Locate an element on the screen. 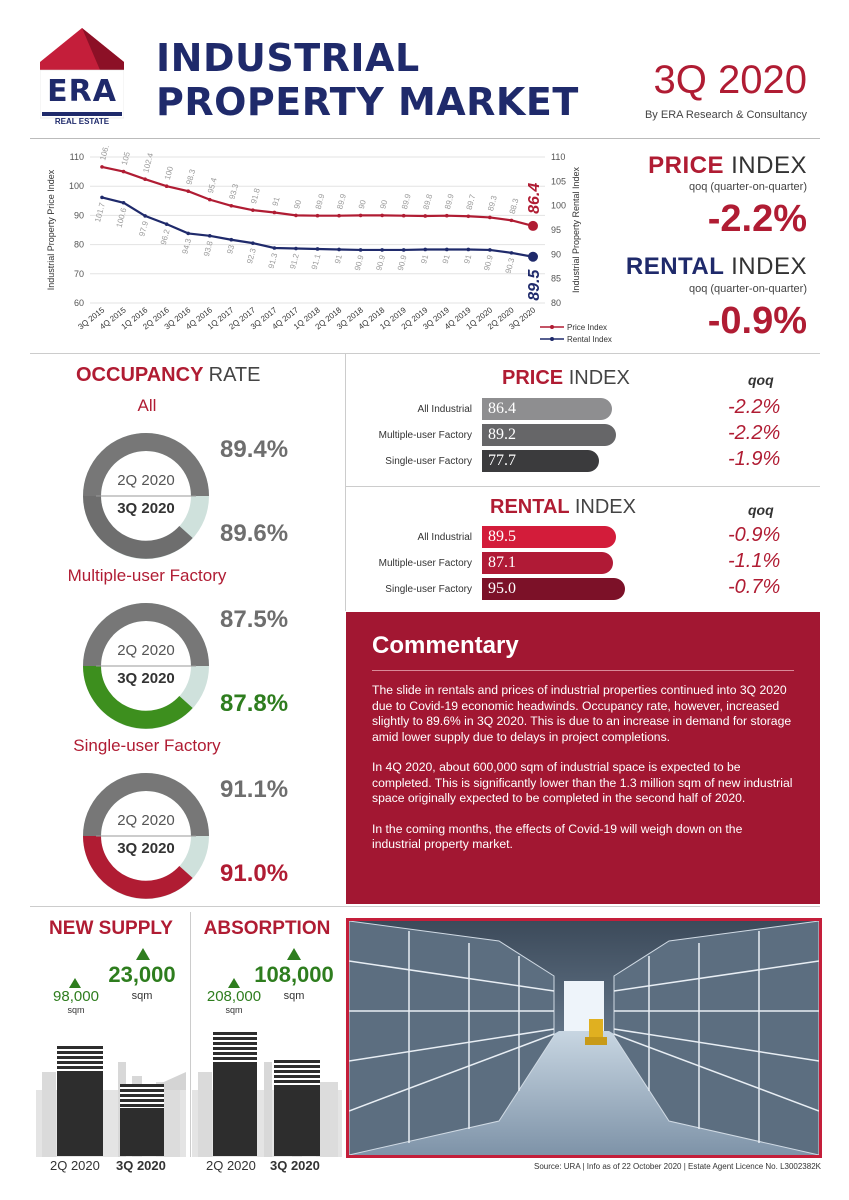  new-supply-title: NEW SUPPLY is located at coordinates (111, 928).